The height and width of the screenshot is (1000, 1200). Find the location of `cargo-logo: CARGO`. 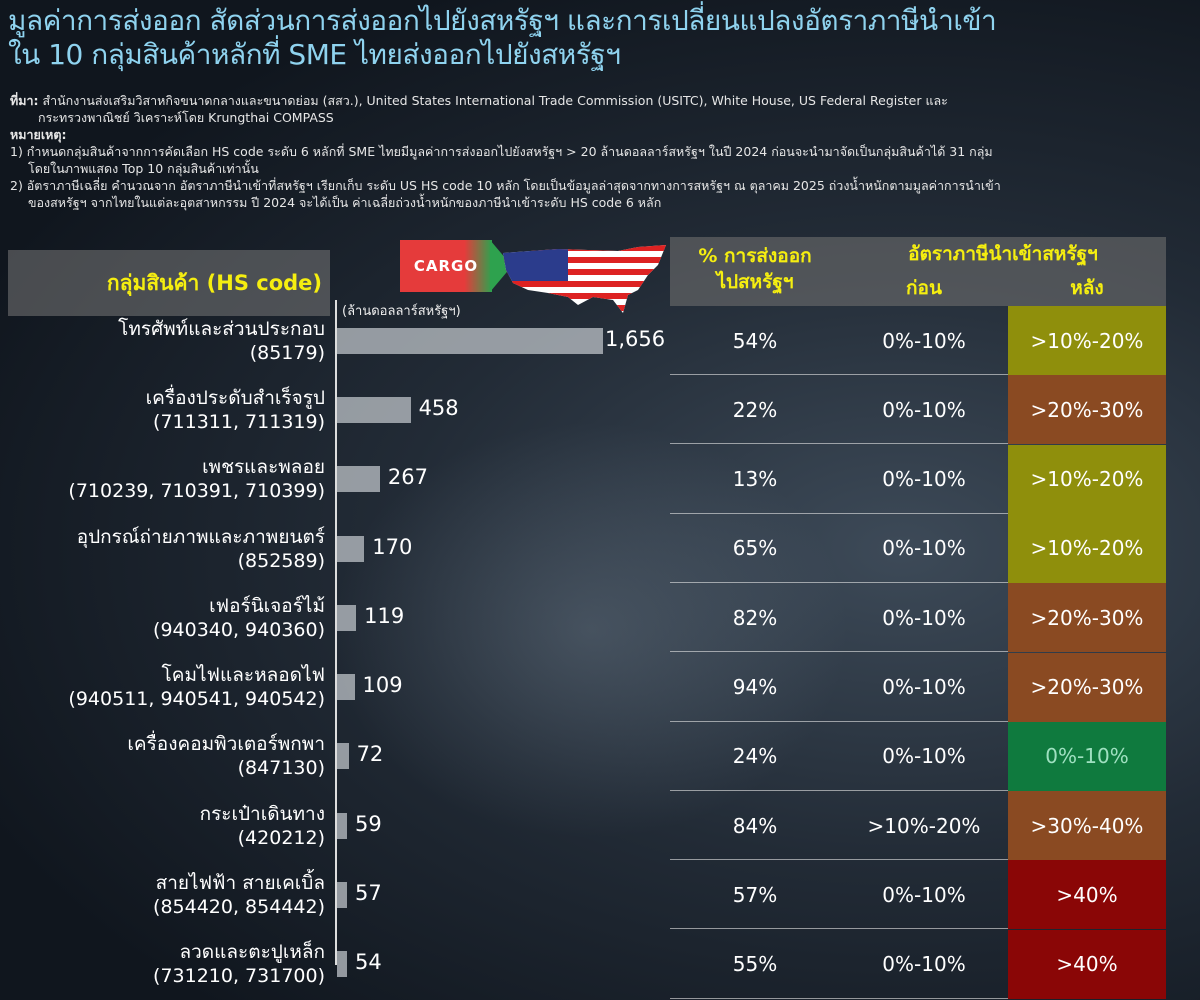

cargo-logo: CARGO is located at coordinates (446, 266).